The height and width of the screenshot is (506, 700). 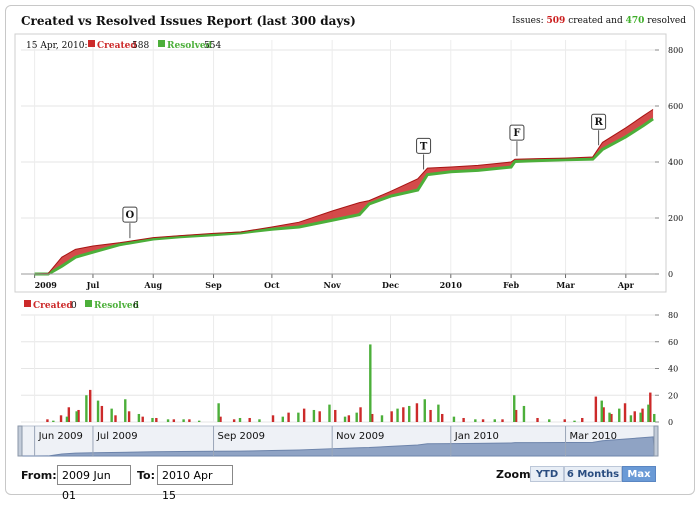 What do you see at coordinates (390, 285) in the screenshot?
I see `main-x-tick-label: Dec` at bounding box center [390, 285].